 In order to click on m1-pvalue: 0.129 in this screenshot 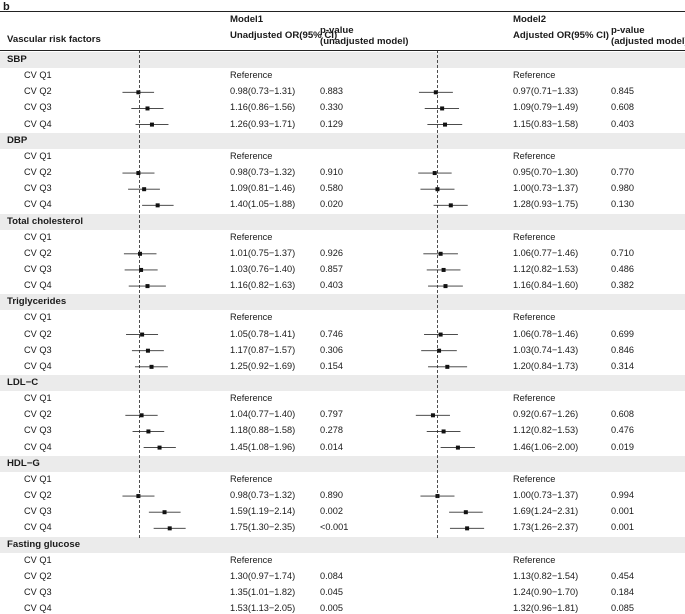, I will do `click(331, 123)`.